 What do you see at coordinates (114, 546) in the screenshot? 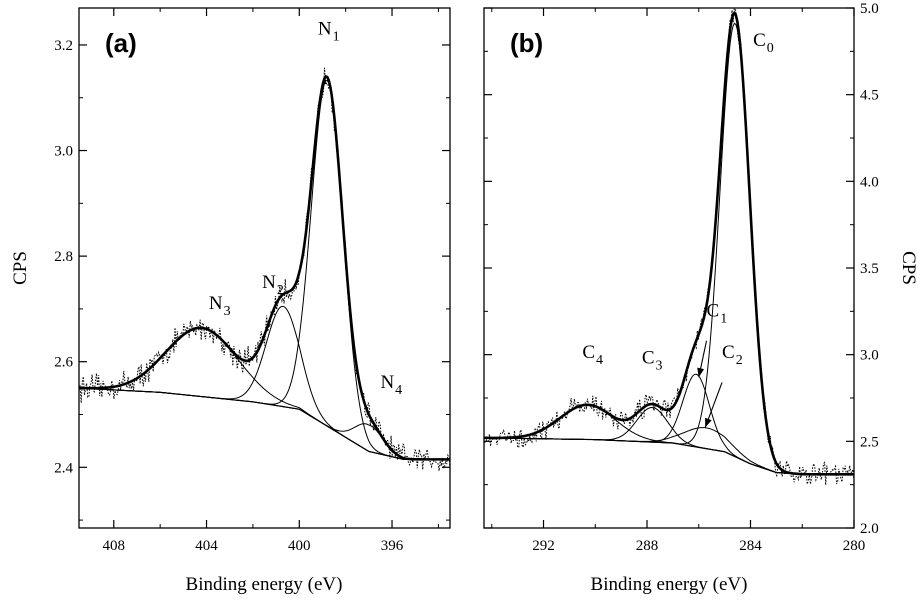
I see `x-tick-label: 408` at bounding box center [114, 546].